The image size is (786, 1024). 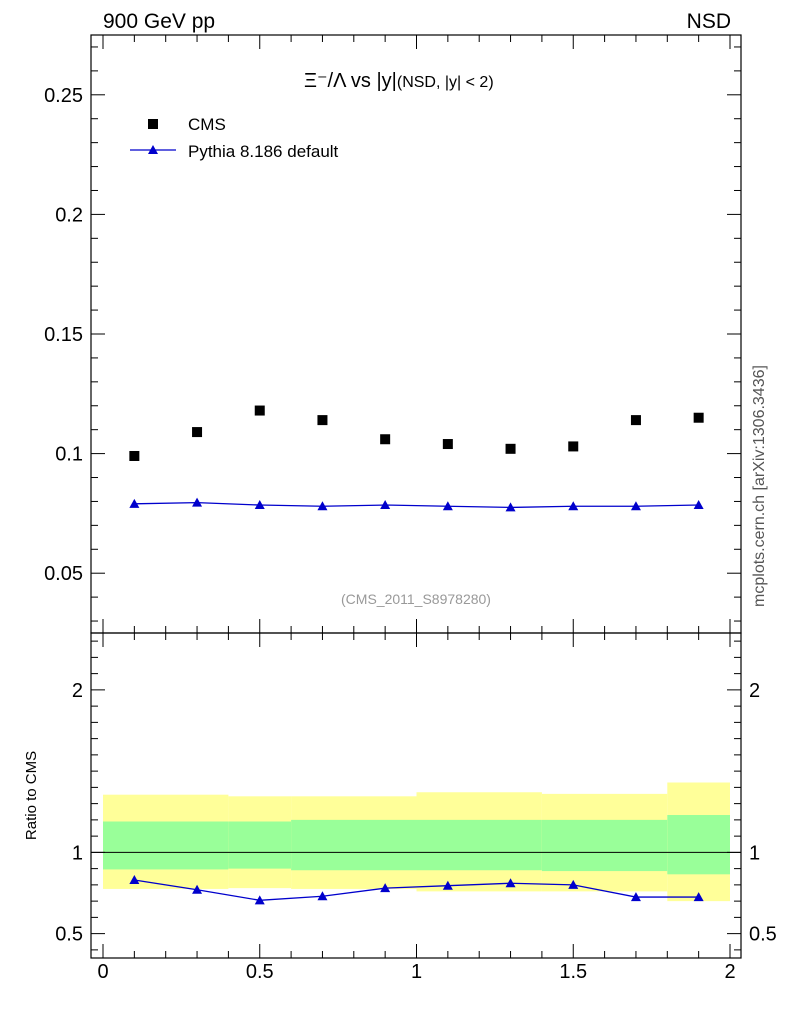 I want to click on y-tick-label: 0.05, so click(x=63, y=574).